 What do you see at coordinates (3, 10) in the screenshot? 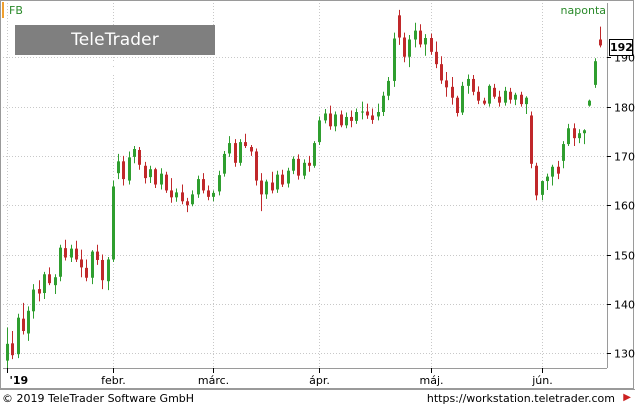
I see `ticker-marker` at bounding box center [3, 10].